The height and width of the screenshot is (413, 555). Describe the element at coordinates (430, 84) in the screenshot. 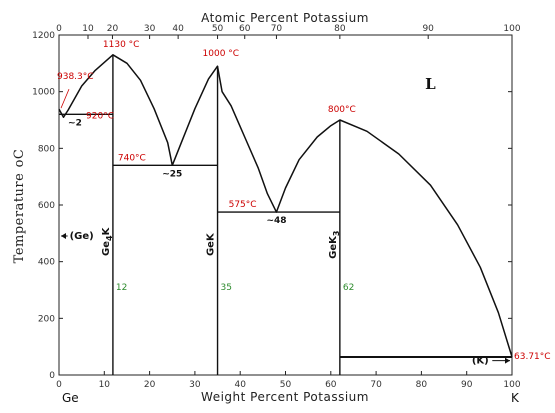

I see `phase-region-label: L` at that location.